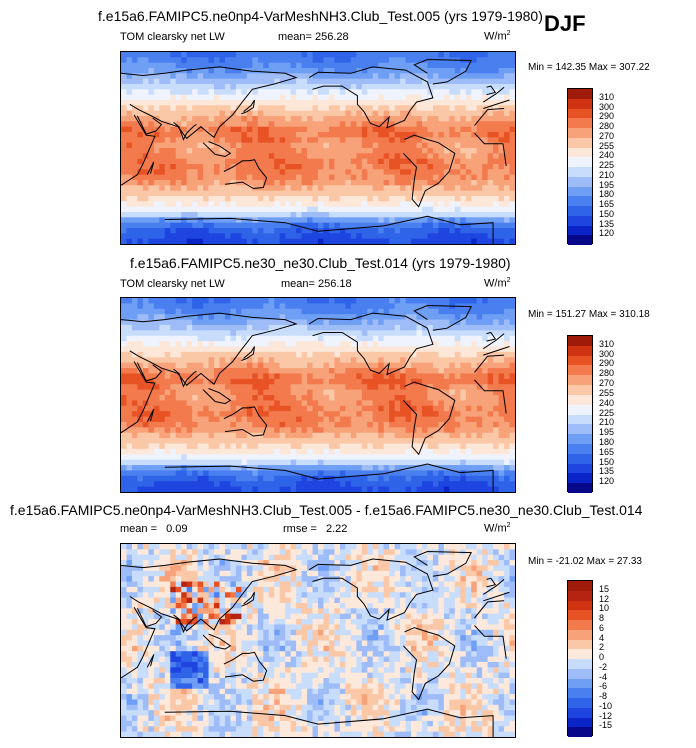  Describe the element at coordinates (313, 37) in the screenshot. I see `panel1-mean: mean= 256.28` at that location.